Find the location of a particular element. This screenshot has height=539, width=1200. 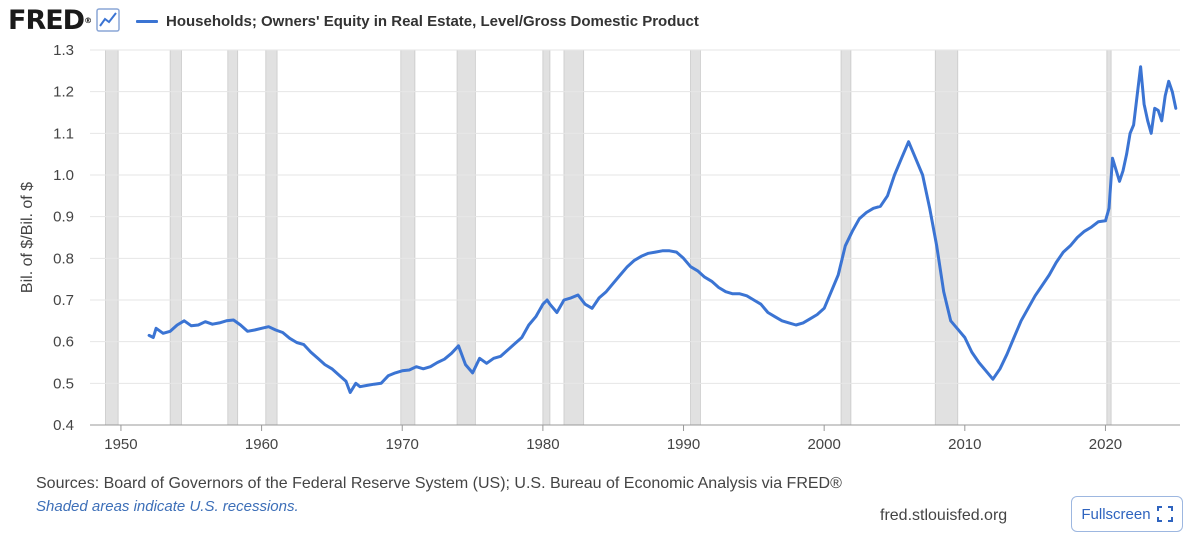

legend-swatch is located at coordinates (147, 21).